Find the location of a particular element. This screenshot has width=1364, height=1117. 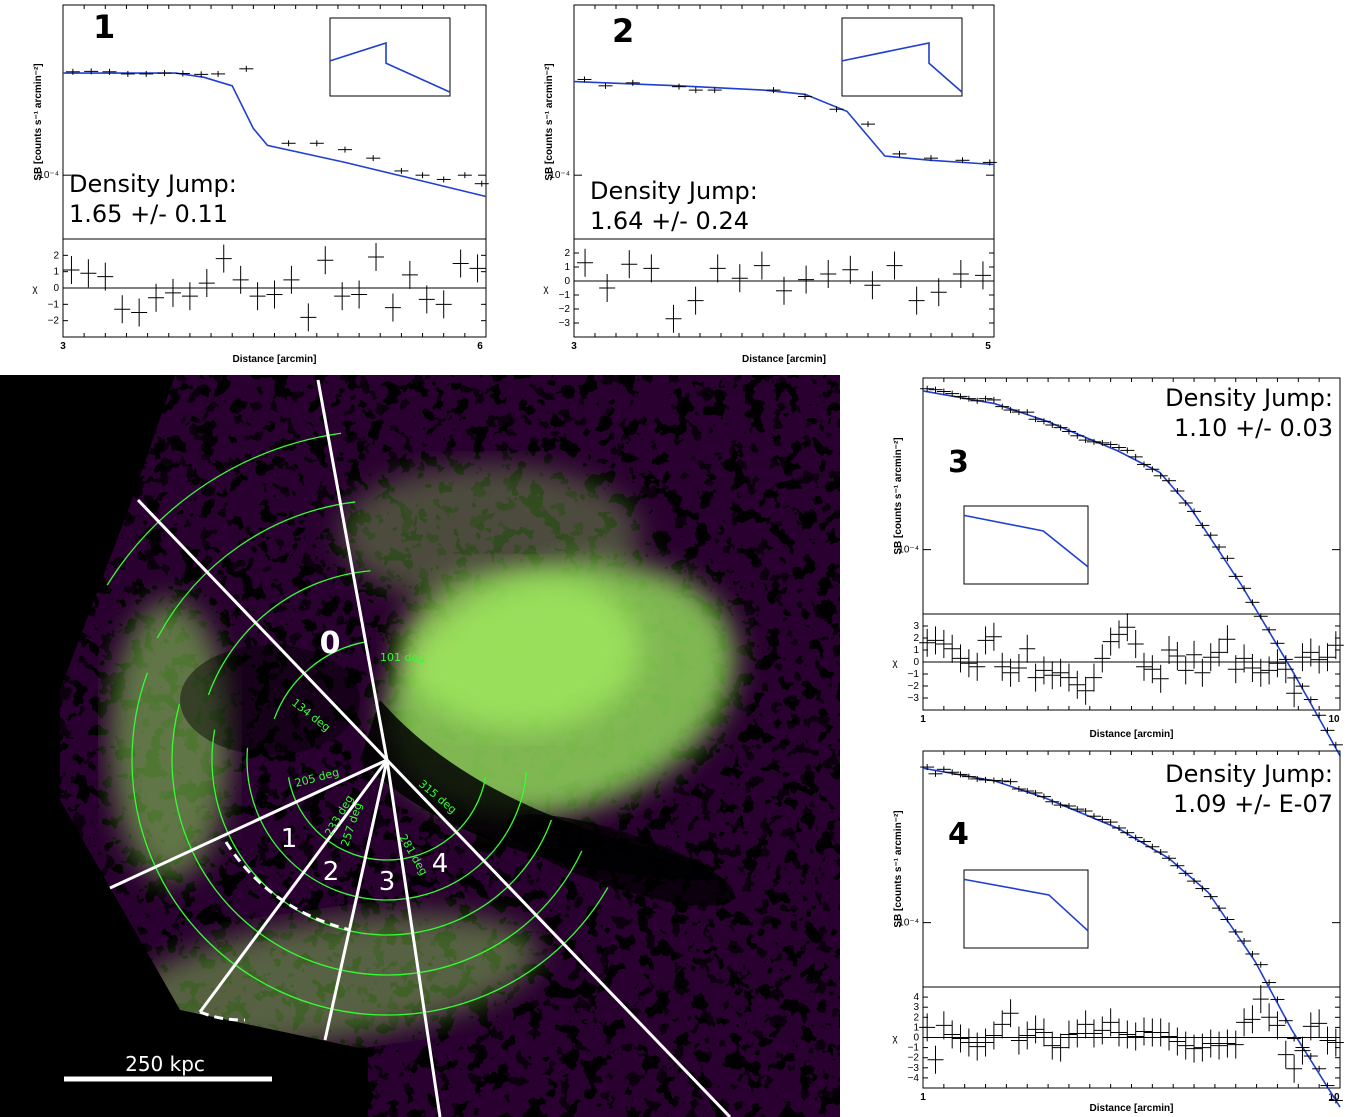

sector-label: 0 is located at coordinates (330, 643).